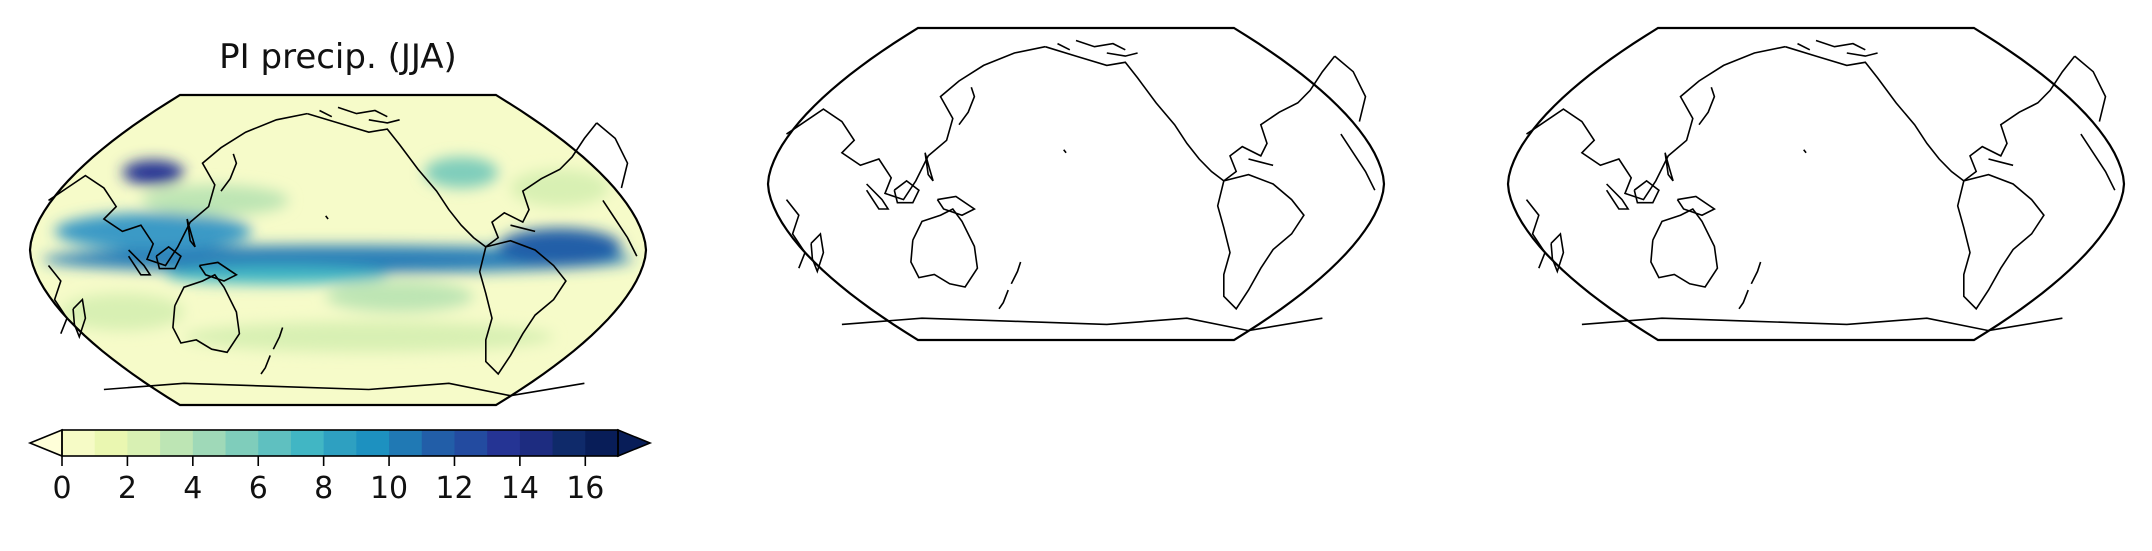  I want to click on colorbar-tick-label: 6, so click(258, 488).